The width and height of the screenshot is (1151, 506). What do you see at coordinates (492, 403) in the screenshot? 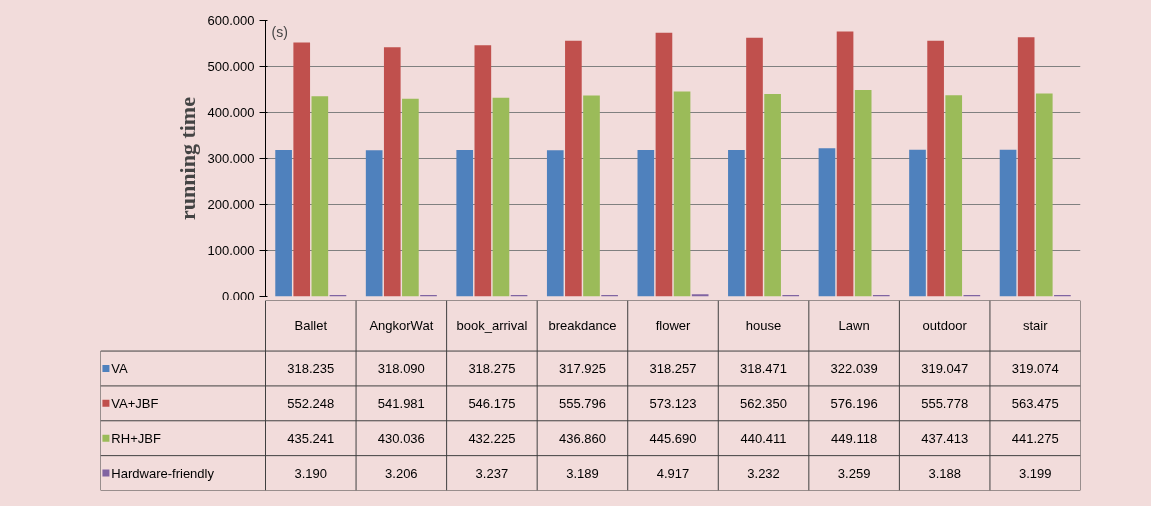
I see `data-label: 546.175` at bounding box center [492, 403].